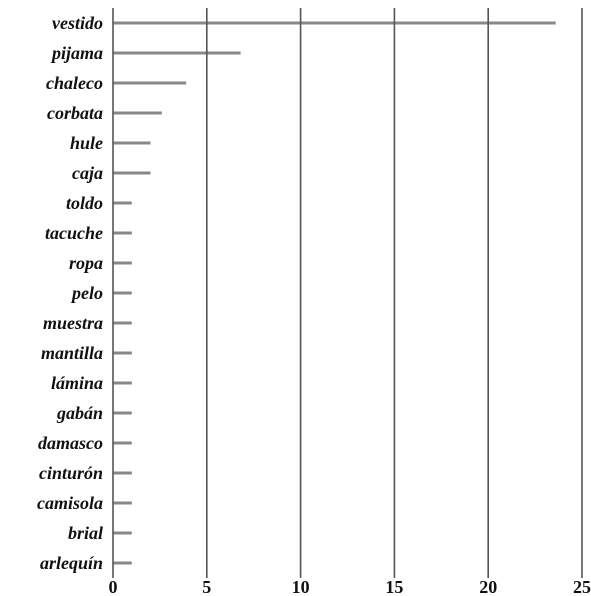  I want to click on category-label-3: corbata, so click(75, 113).